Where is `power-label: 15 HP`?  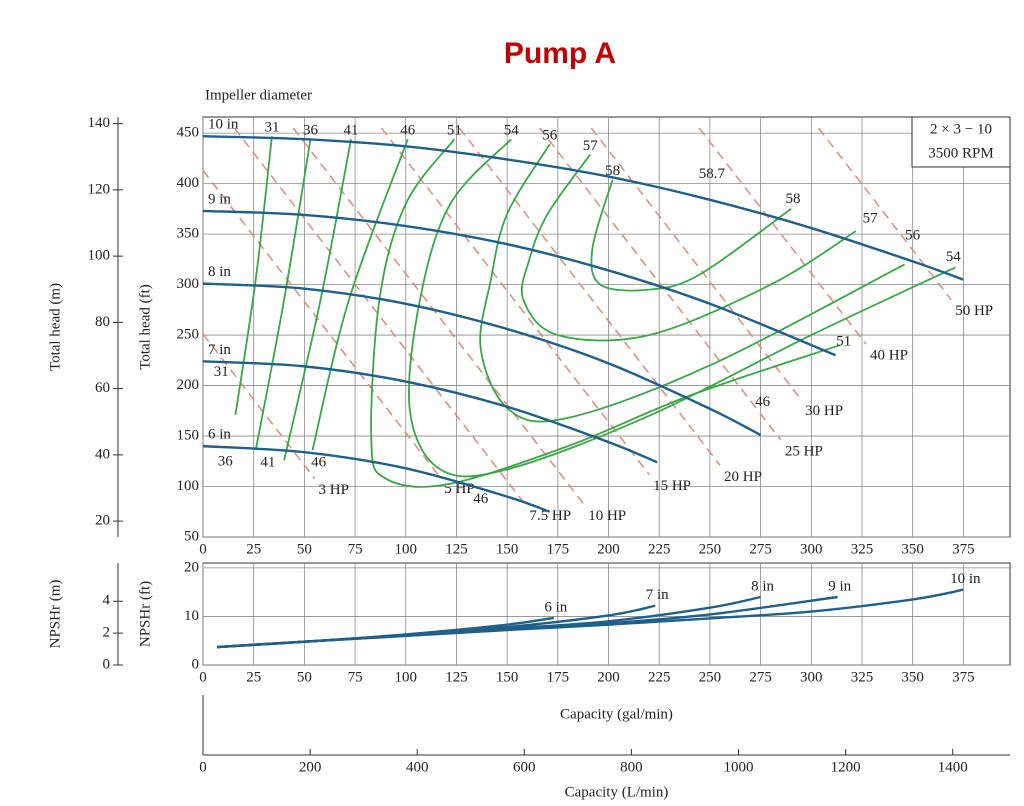 power-label: 15 HP is located at coordinates (672, 486).